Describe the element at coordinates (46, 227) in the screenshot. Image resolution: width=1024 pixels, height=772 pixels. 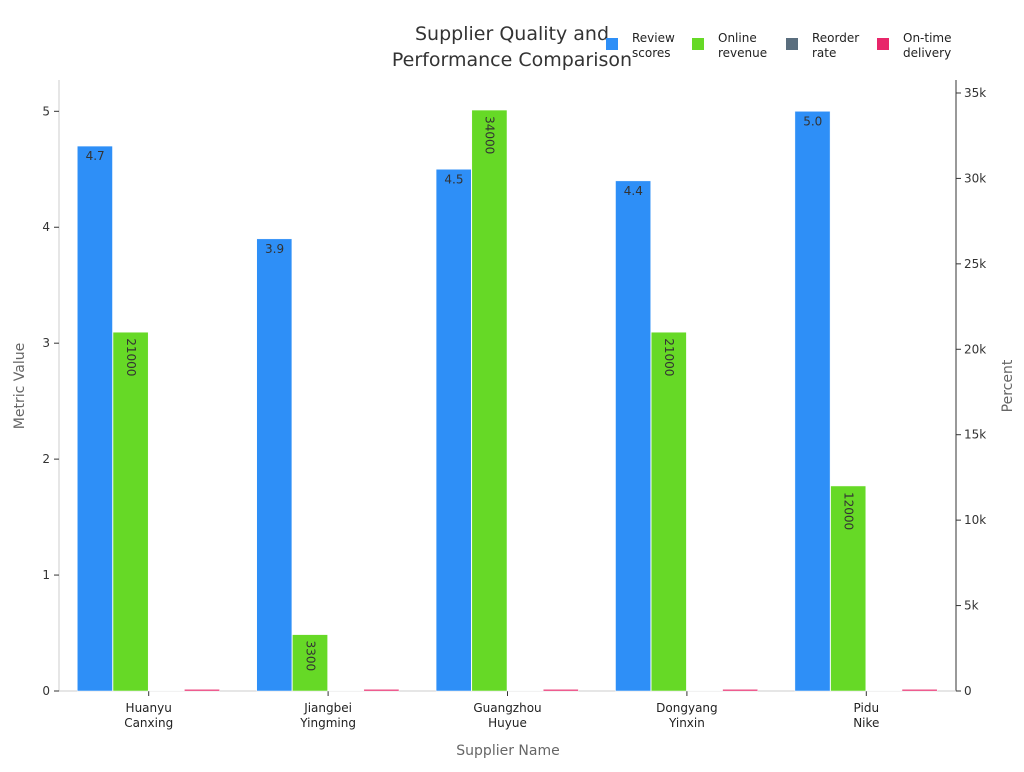
I see `y-tick-label: 4` at that location.